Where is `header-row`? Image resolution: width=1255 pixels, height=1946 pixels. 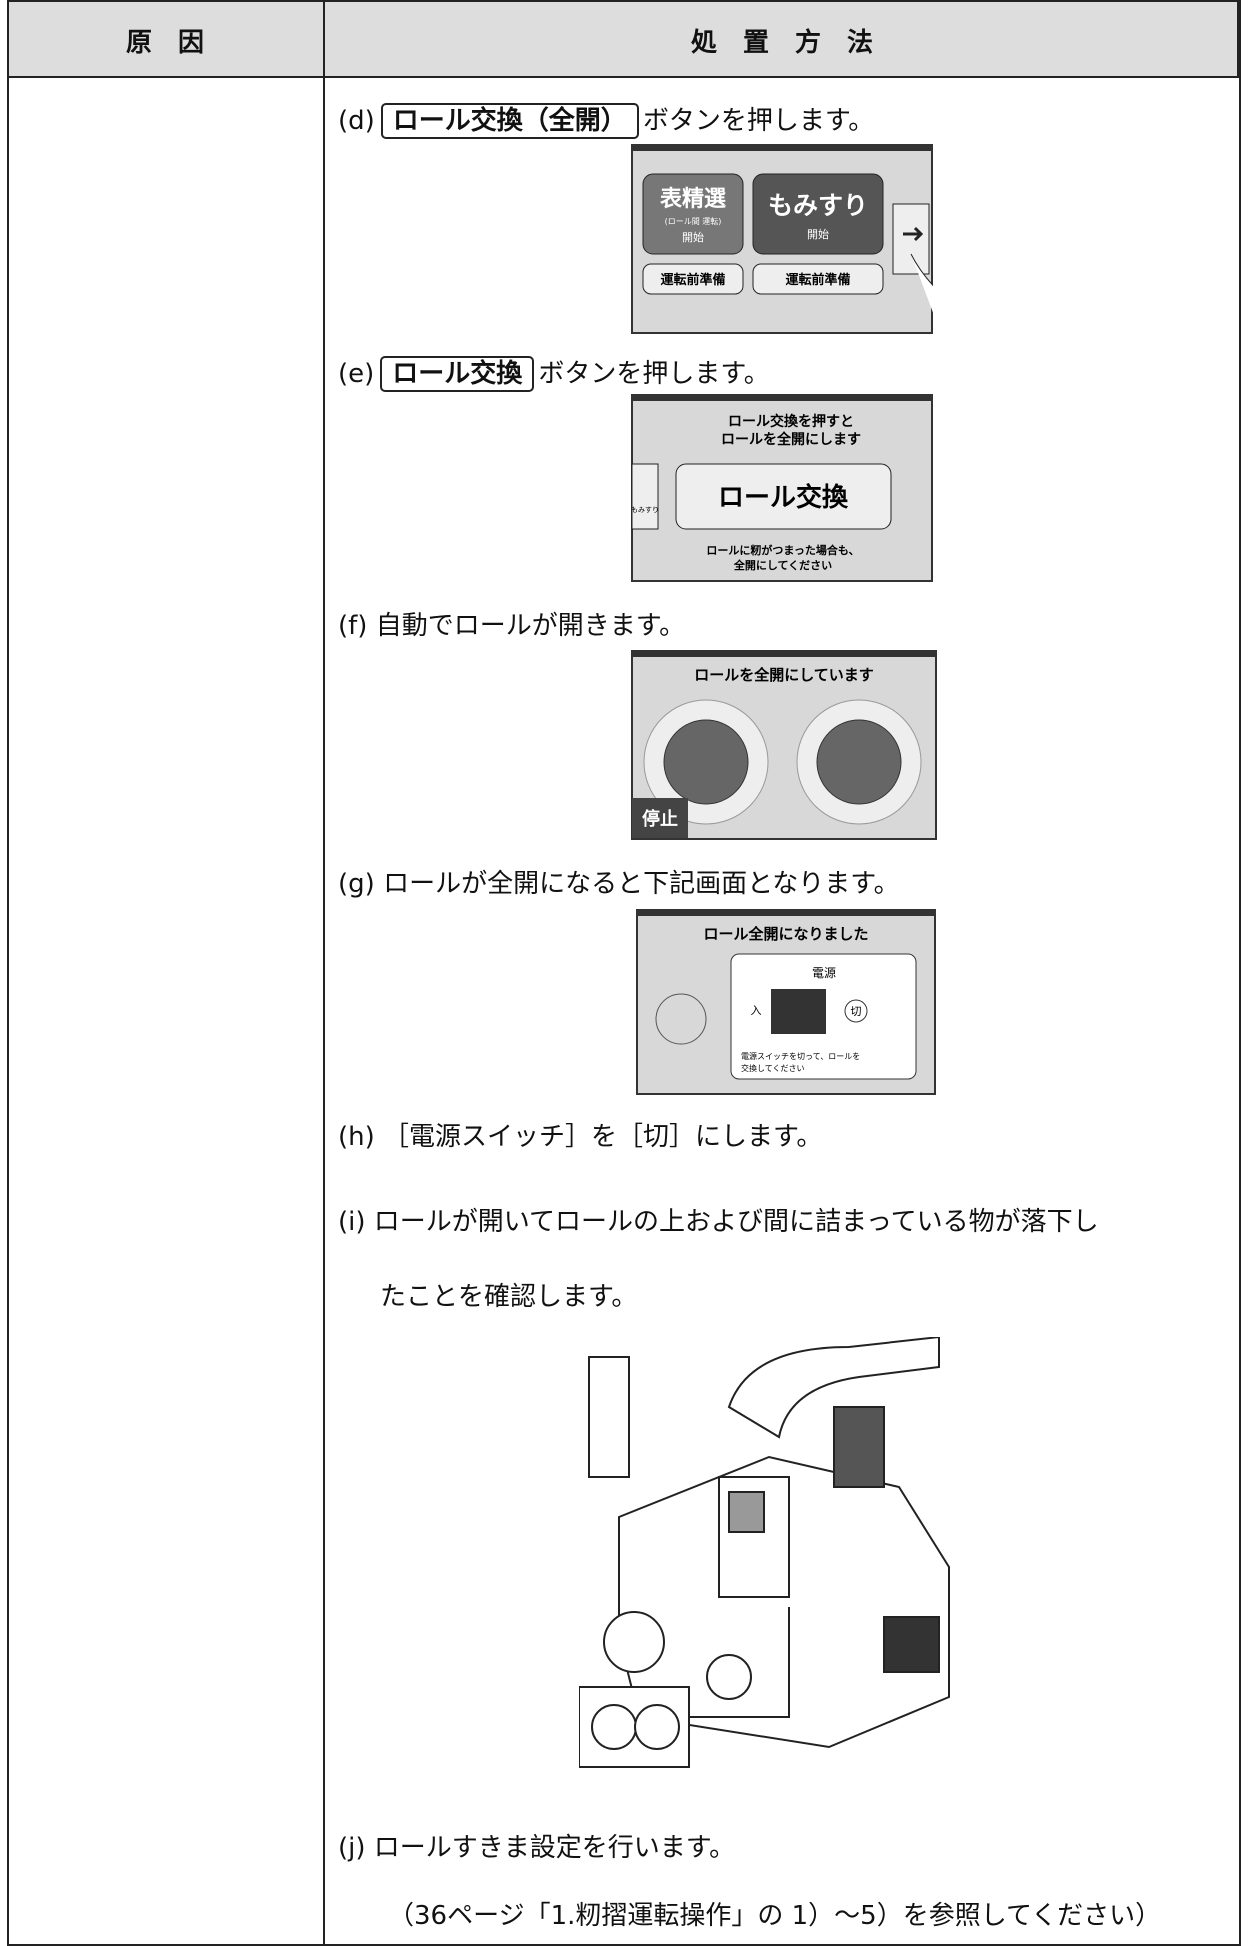
header-row is located at coordinates (623, 39).